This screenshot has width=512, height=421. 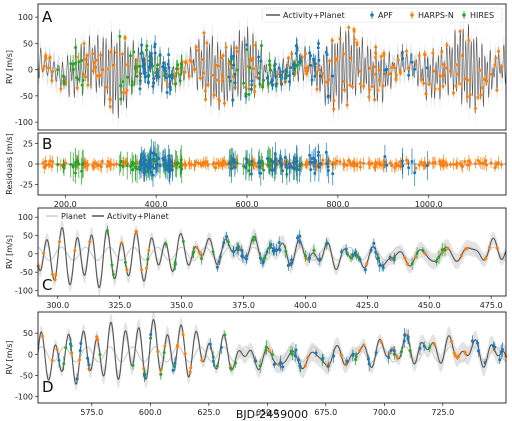 I want to click on y-tick-label: 0, so click(x=30, y=164).